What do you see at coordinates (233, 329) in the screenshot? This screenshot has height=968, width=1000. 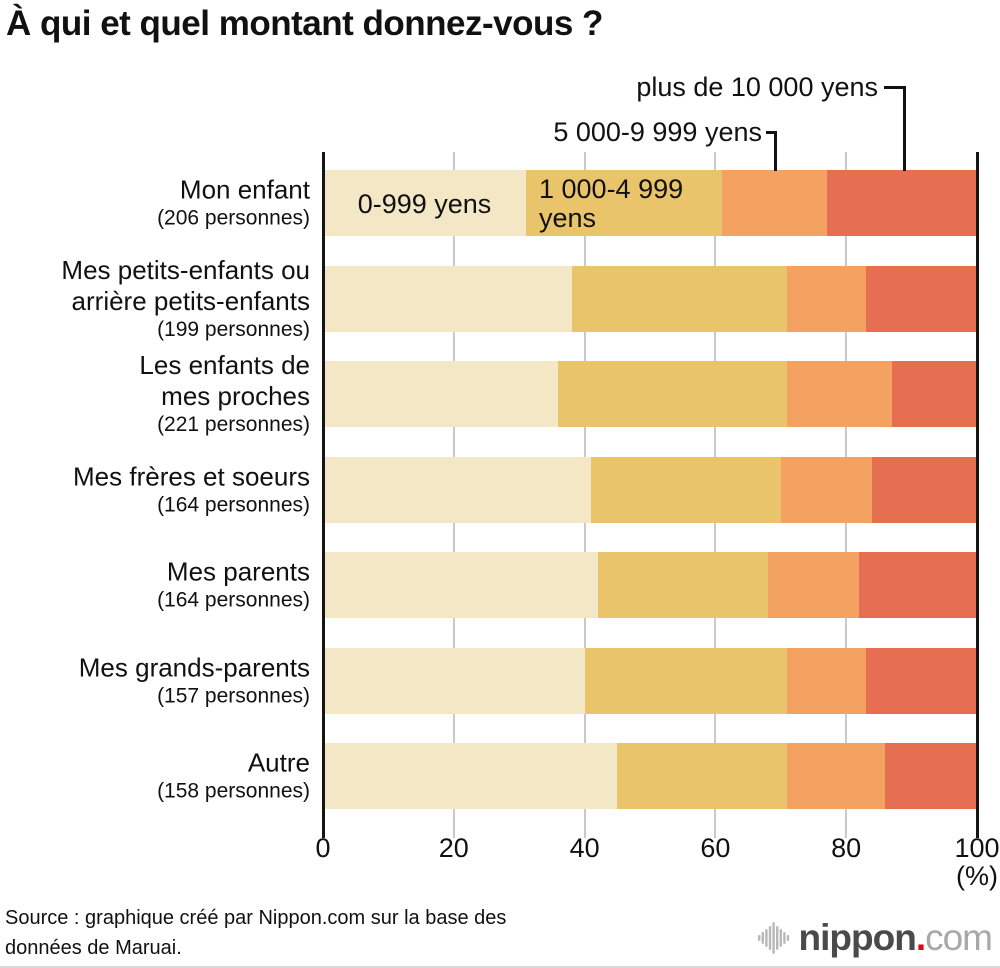 I see `category-count: (199 personnes)` at bounding box center [233, 329].